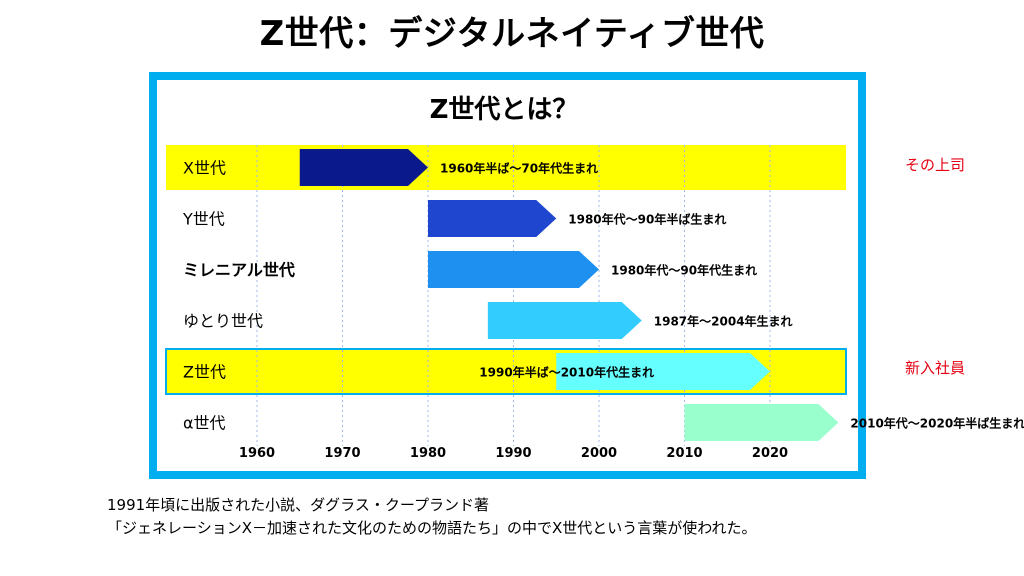  What do you see at coordinates (934, 368) in the screenshot?
I see `note-new-employee: 新入社員` at bounding box center [934, 368].